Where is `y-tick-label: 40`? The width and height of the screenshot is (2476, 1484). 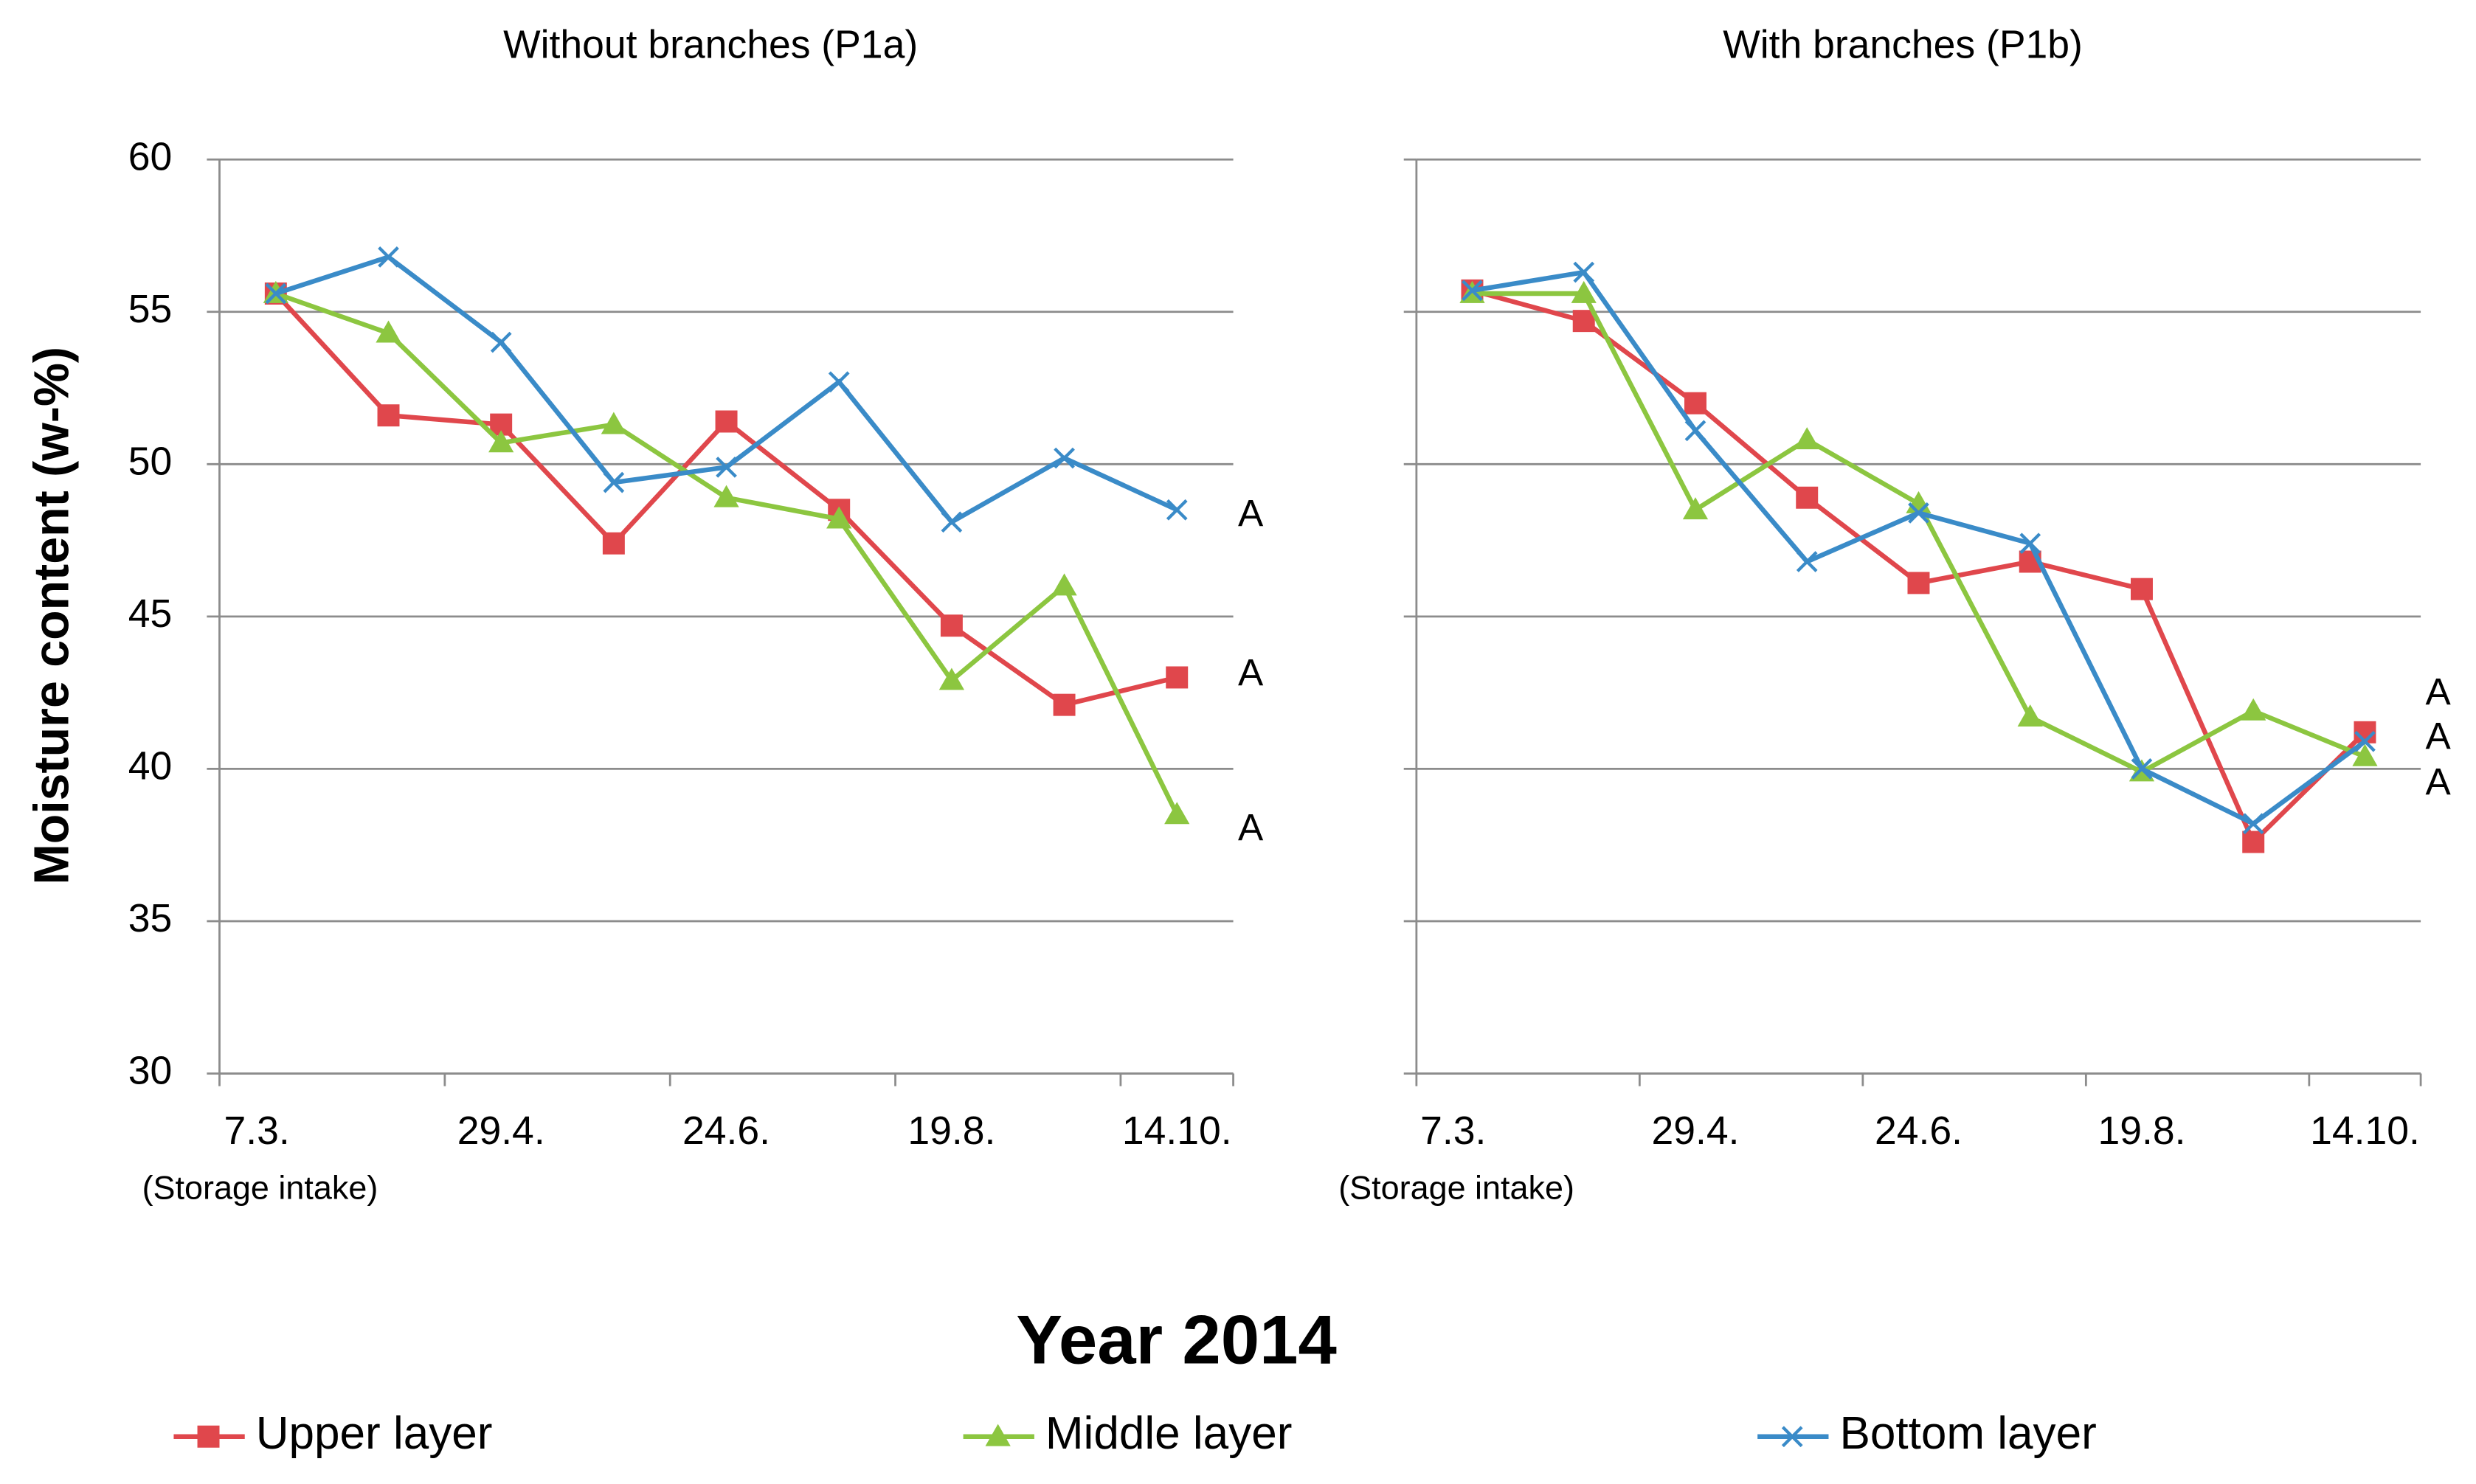 y-tick-label: 40 is located at coordinates (150, 766).